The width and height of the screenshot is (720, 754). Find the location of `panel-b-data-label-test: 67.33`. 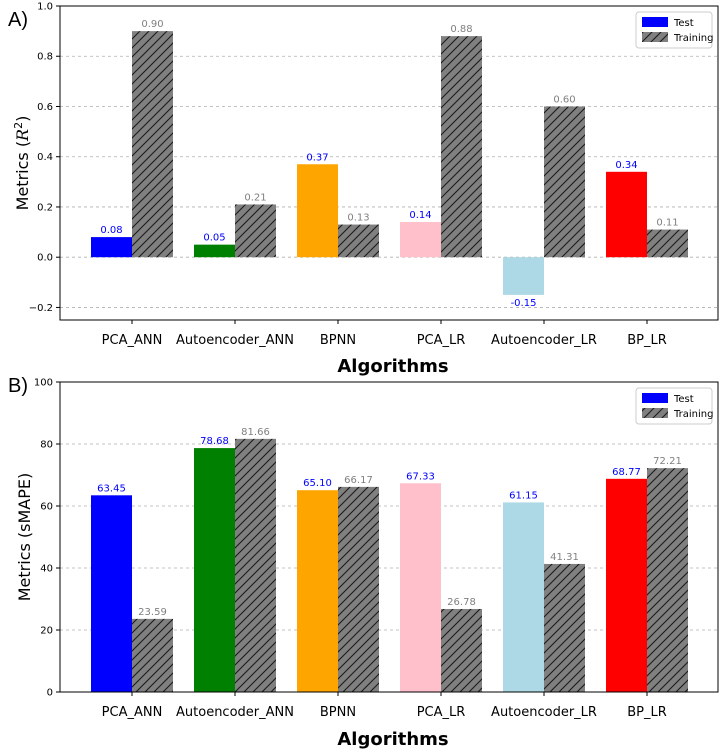

panel-b-data-label-test: 67.33 is located at coordinates (420, 476).